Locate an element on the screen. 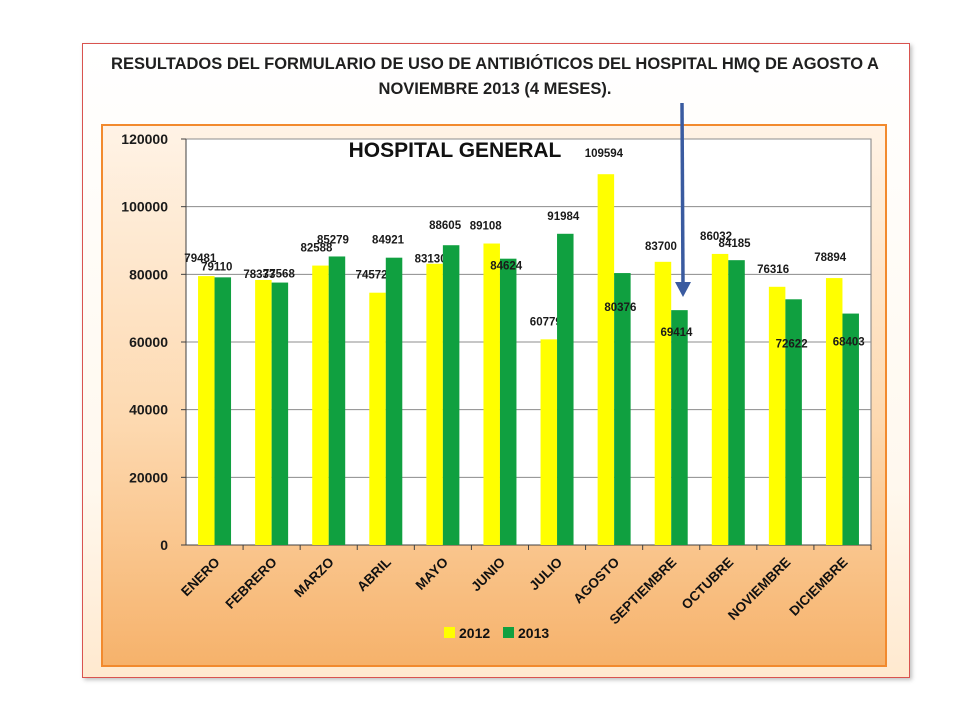  bar-2013-marzo is located at coordinates (337, 400).